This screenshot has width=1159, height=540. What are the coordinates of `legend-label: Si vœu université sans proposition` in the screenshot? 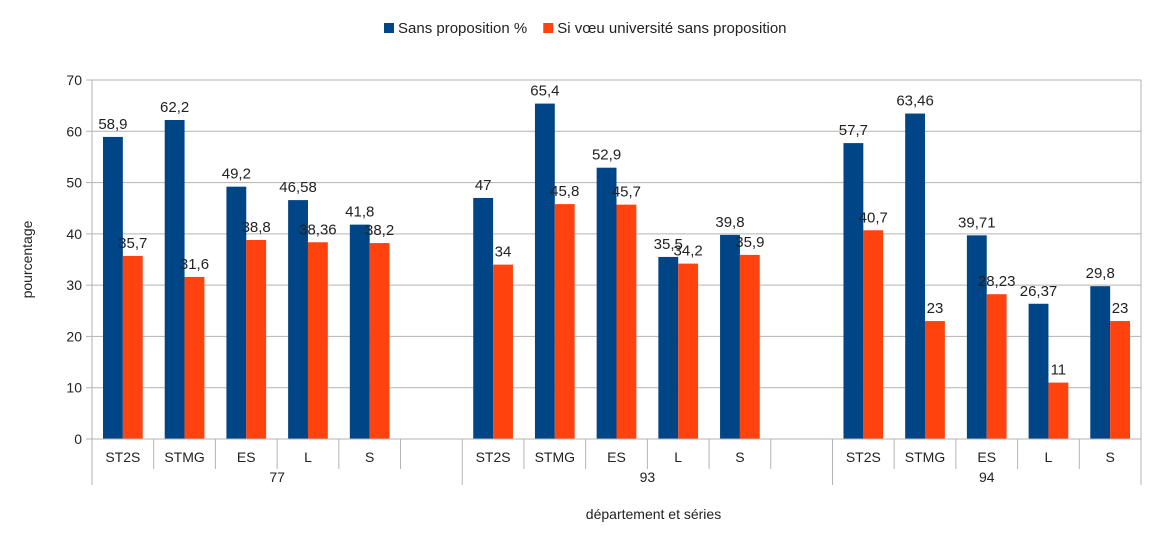 It's located at (671, 28).